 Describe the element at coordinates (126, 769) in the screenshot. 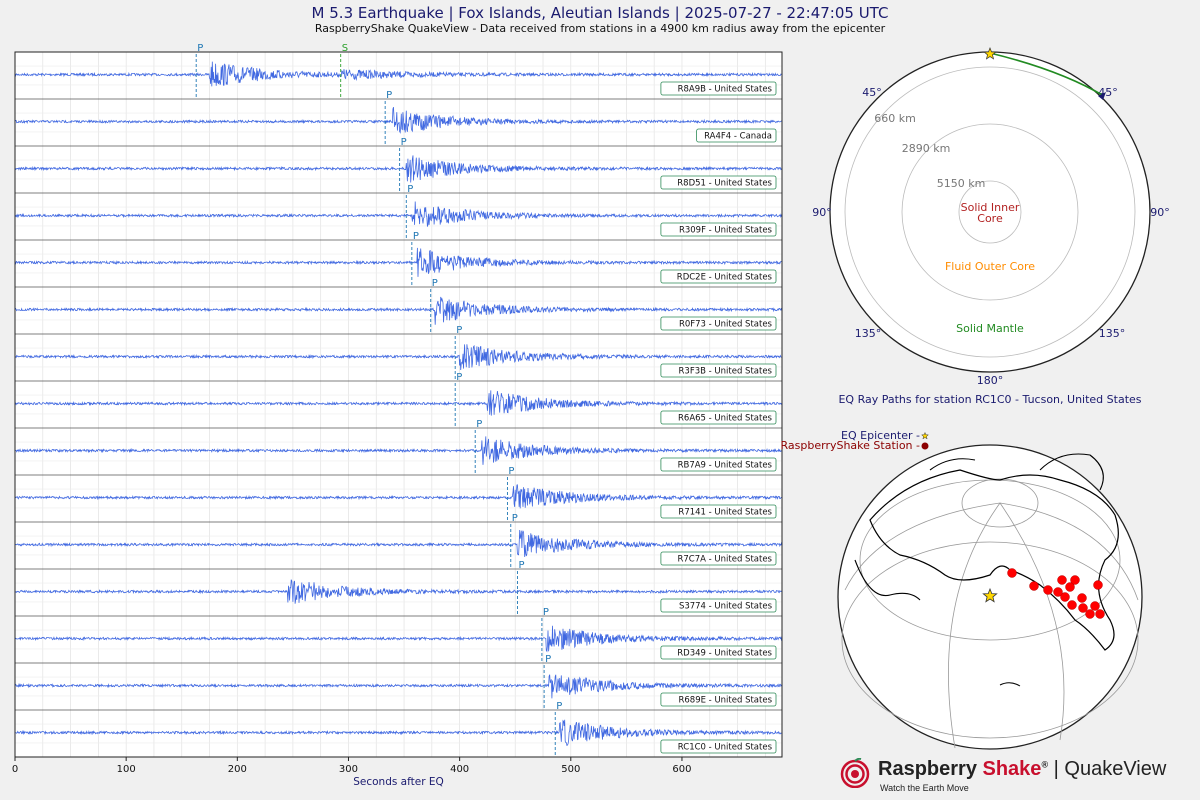

I see `x-tick-label: 100` at that location.